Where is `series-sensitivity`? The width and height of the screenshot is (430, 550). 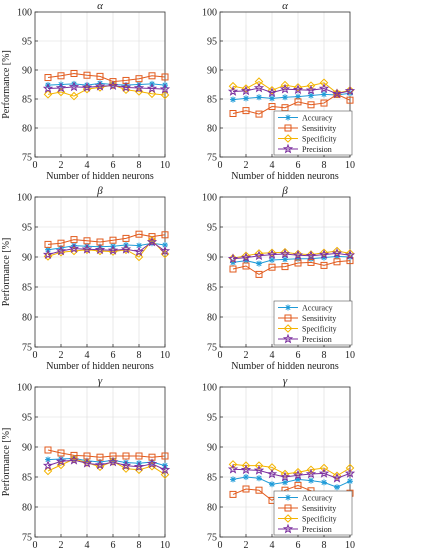 series-sensitivity is located at coordinates (291, 104).